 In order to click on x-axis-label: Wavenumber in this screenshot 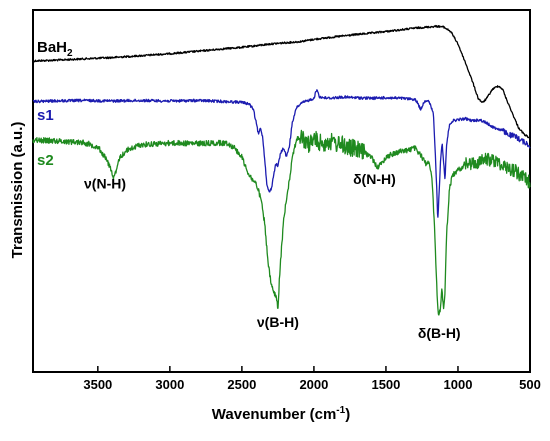, I will do `click(259, 414)`.